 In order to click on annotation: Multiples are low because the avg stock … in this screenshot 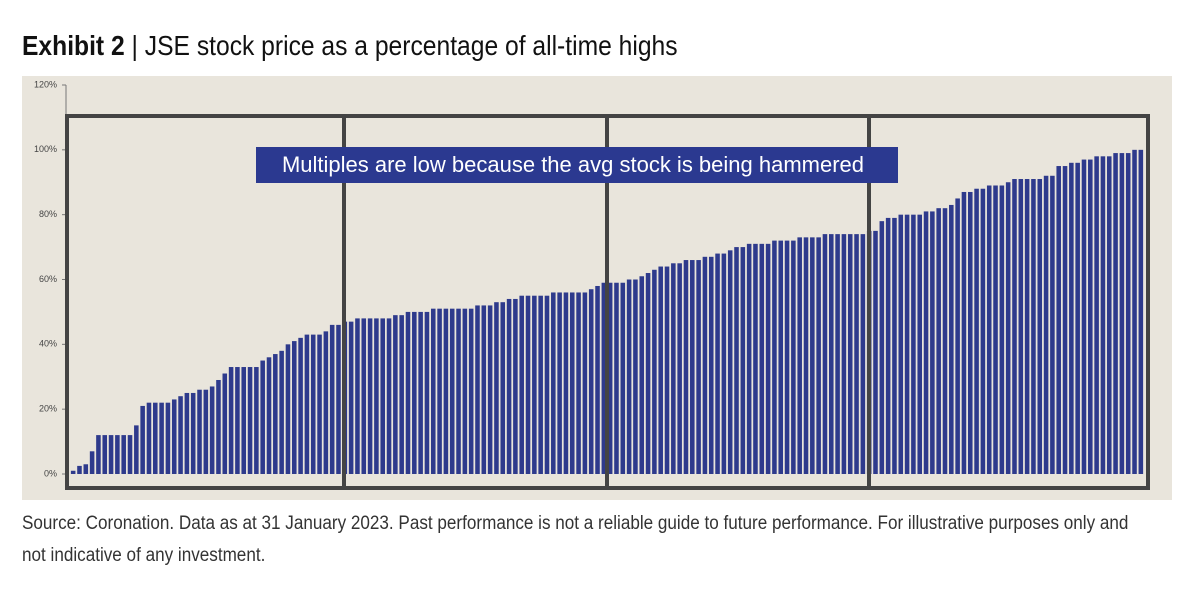, I will do `click(573, 164)`.